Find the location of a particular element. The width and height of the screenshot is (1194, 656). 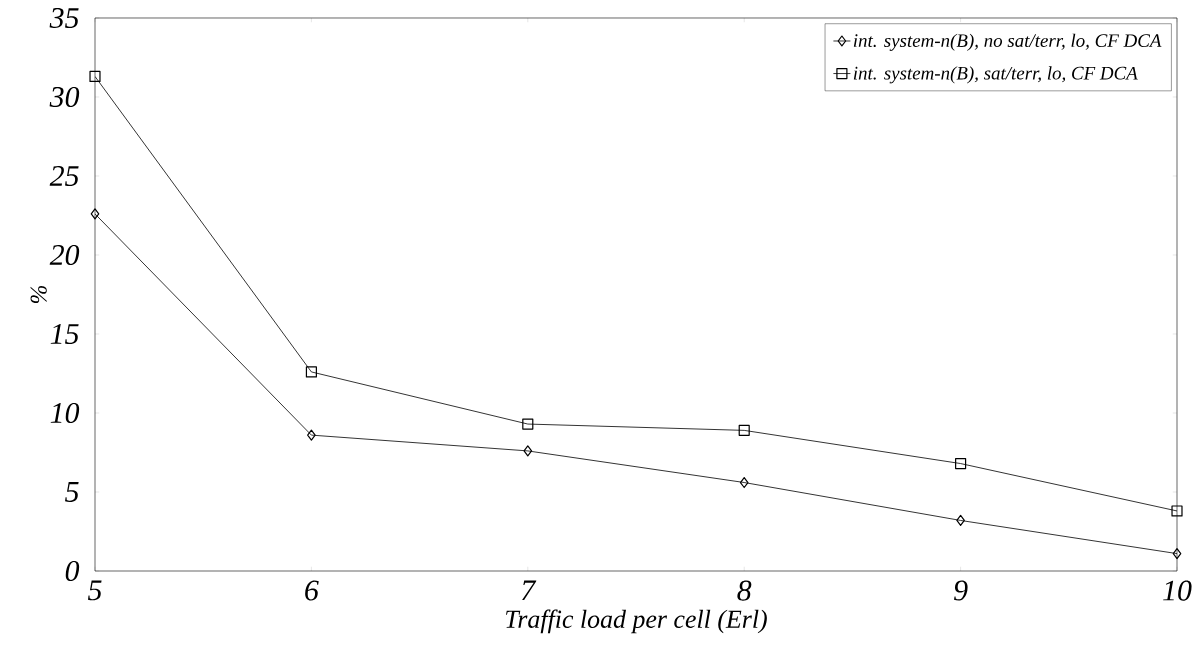

y-tick-label: 15 is located at coordinates (64, 334).